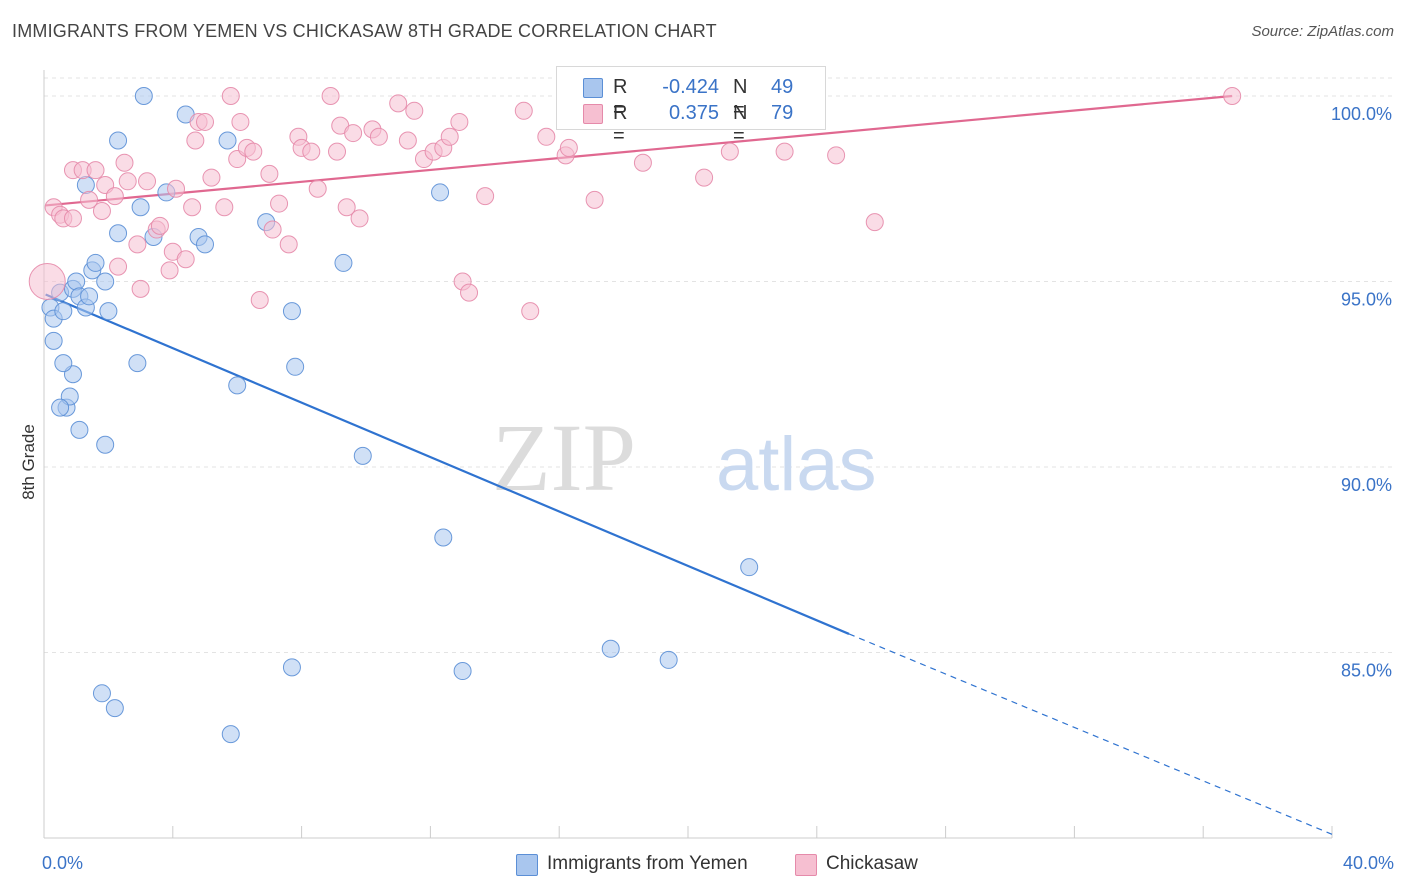 The image size is (1406, 892). Describe the element at coordinates (527, 865) in the screenshot. I see `bottom-legend-swatch-yemen` at that location.